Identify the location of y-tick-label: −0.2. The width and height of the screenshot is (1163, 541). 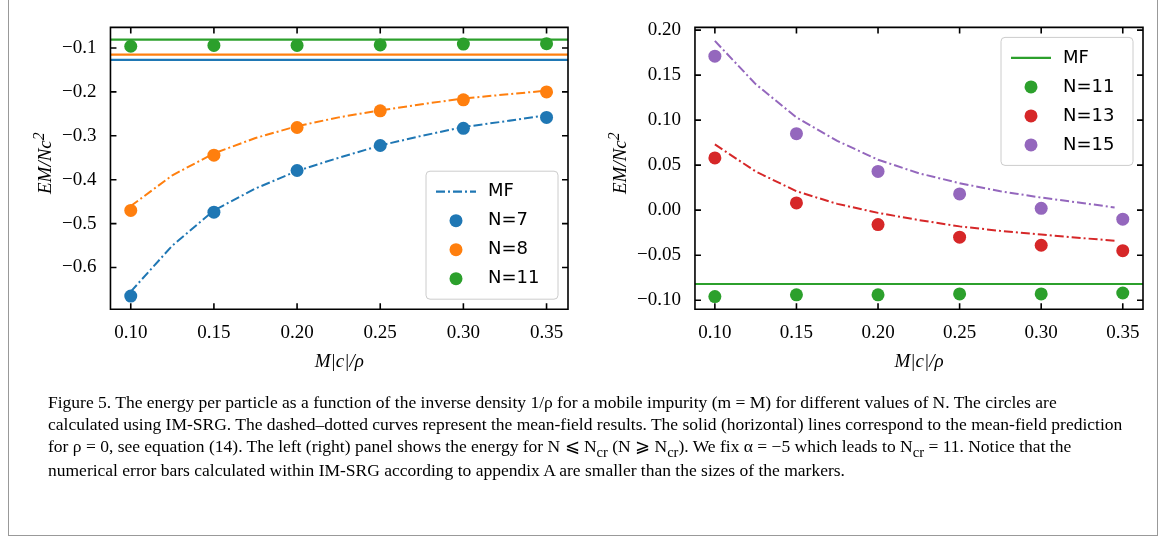
(79, 90).